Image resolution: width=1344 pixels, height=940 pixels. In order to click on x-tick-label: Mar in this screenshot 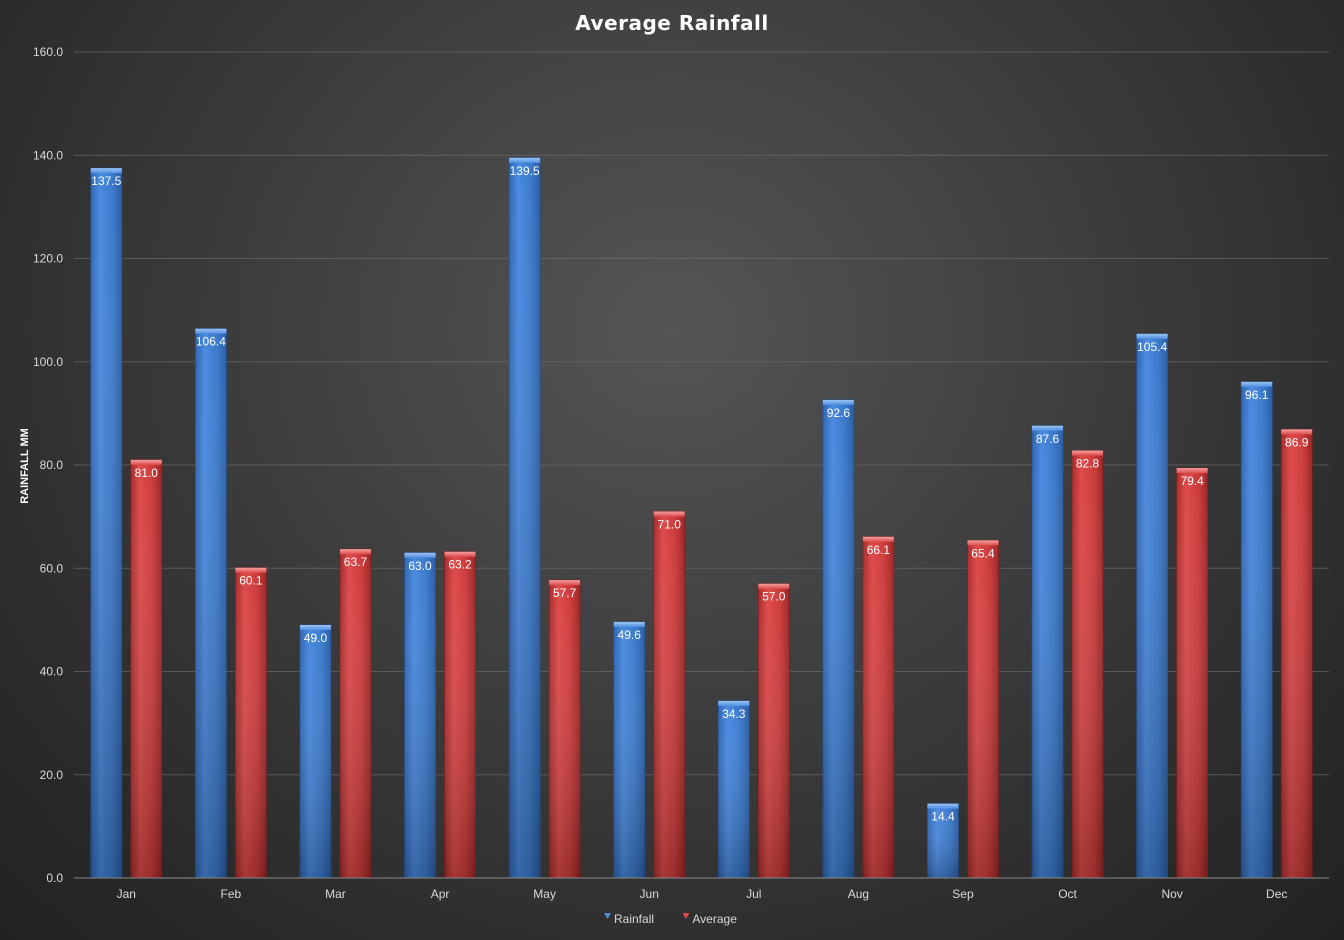, I will do `click(335, 894)`.